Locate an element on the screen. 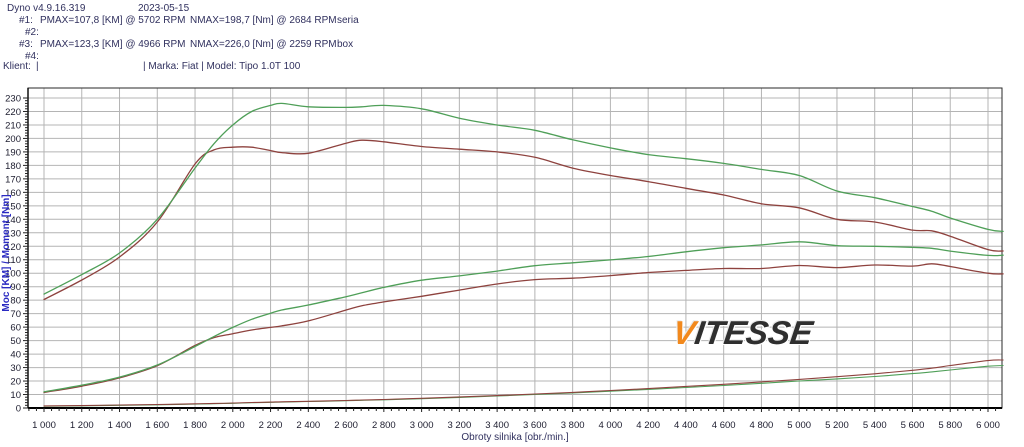 This screenshot has width=1024, height=447. run1-id: #1: is located at coordinates (26, 20).